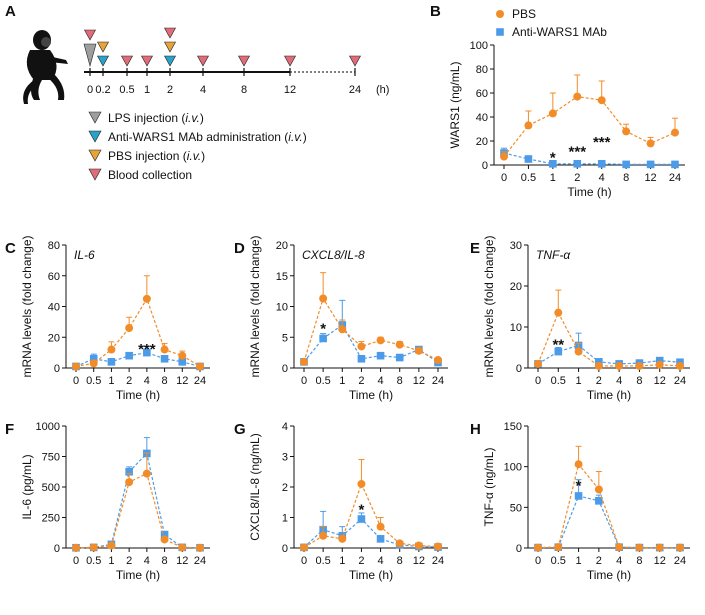 The width and height of the screenshot is (705, 615). What do you see at coordinates (103, 61) in the screenshot?
I see `anti-wars1-marker` at bounding box center [103, 61].